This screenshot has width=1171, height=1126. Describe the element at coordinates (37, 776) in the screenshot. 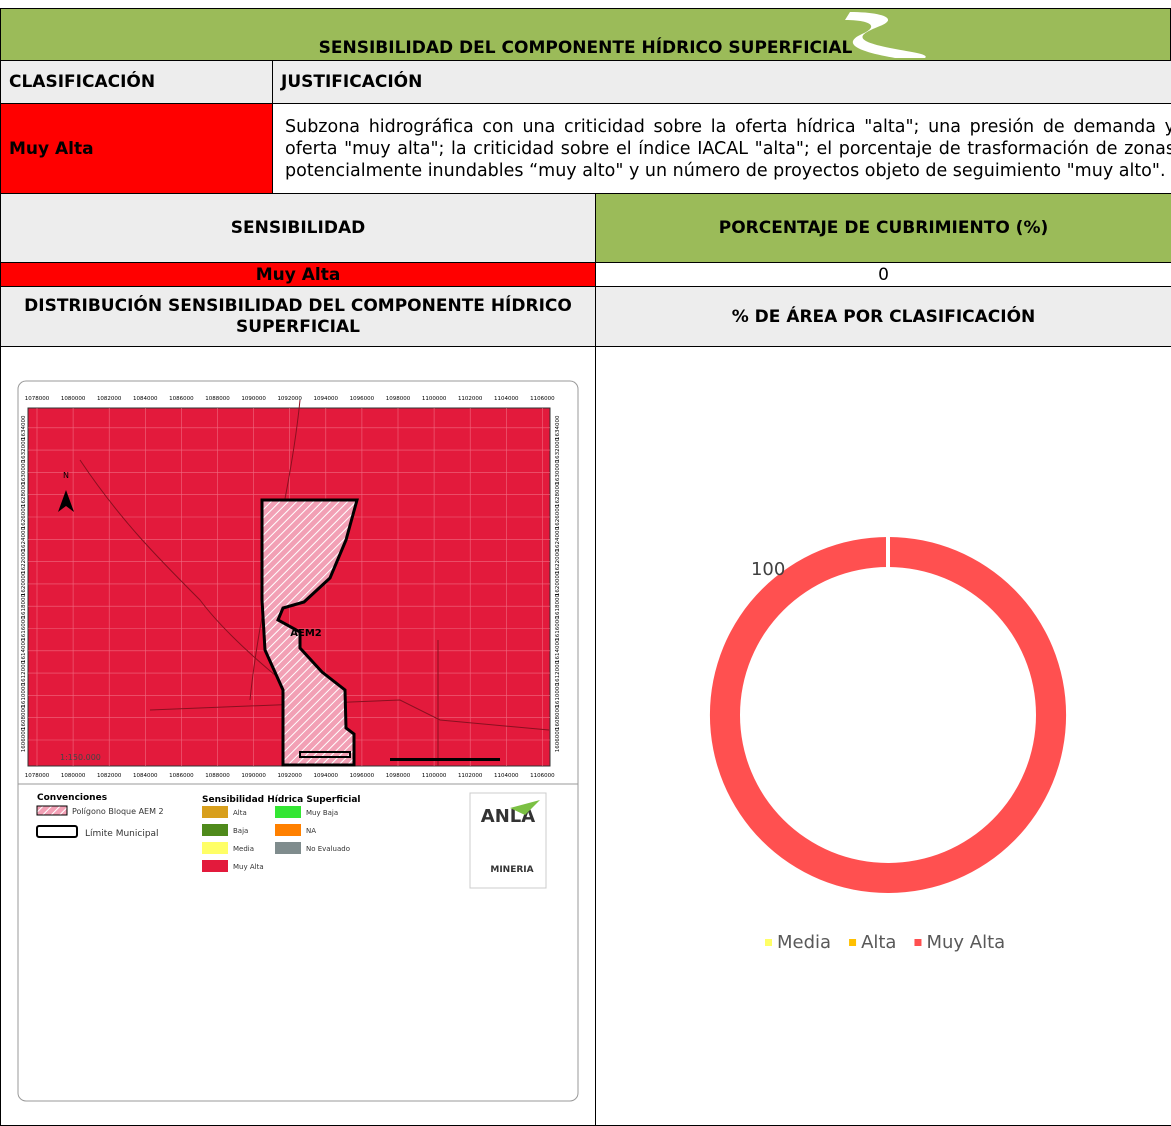

I see `coord-label: 1078000` at that location.